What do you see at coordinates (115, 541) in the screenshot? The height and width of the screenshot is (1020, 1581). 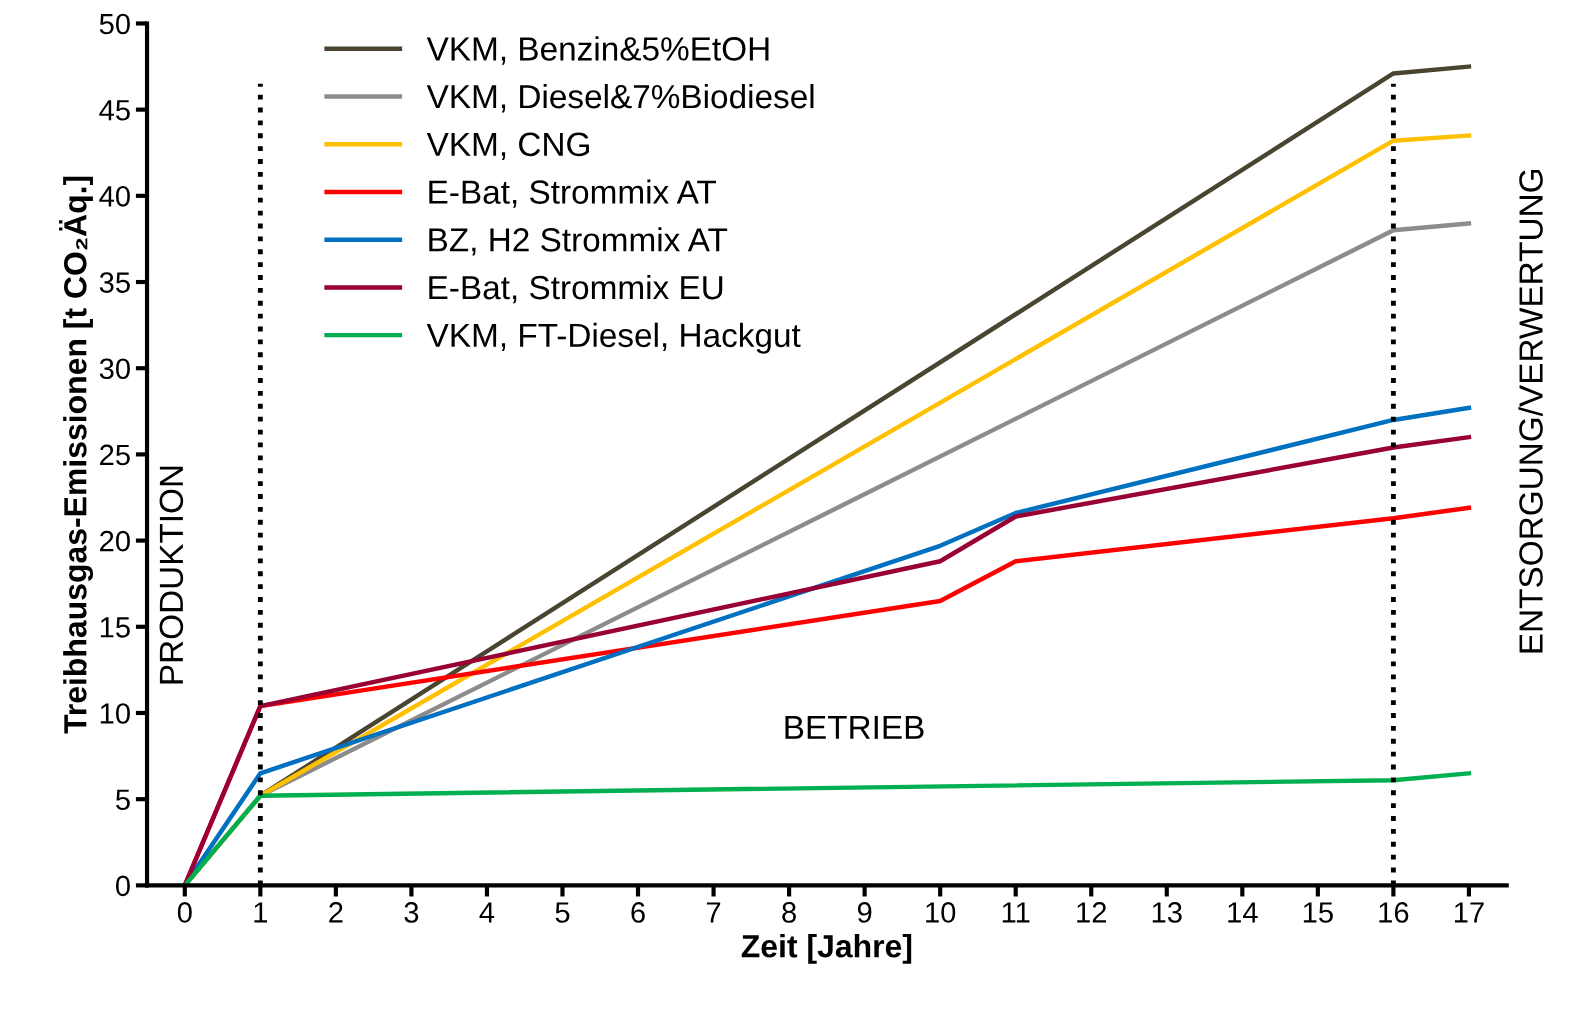 I see `y-tick-label: 20` at bounding box center [115, 541].